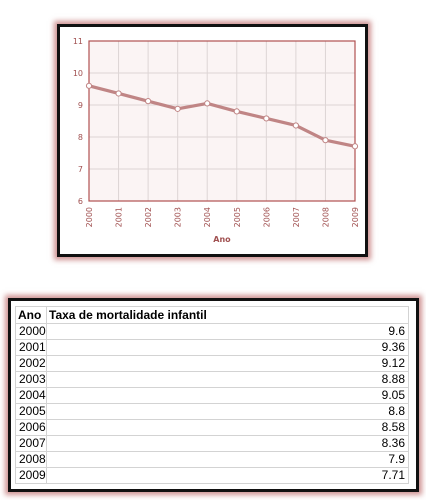  What do you see at coordinates (237, 217) in the screenshot?
I see `x-tick-label: 2005` at bounding box center [237, 217].